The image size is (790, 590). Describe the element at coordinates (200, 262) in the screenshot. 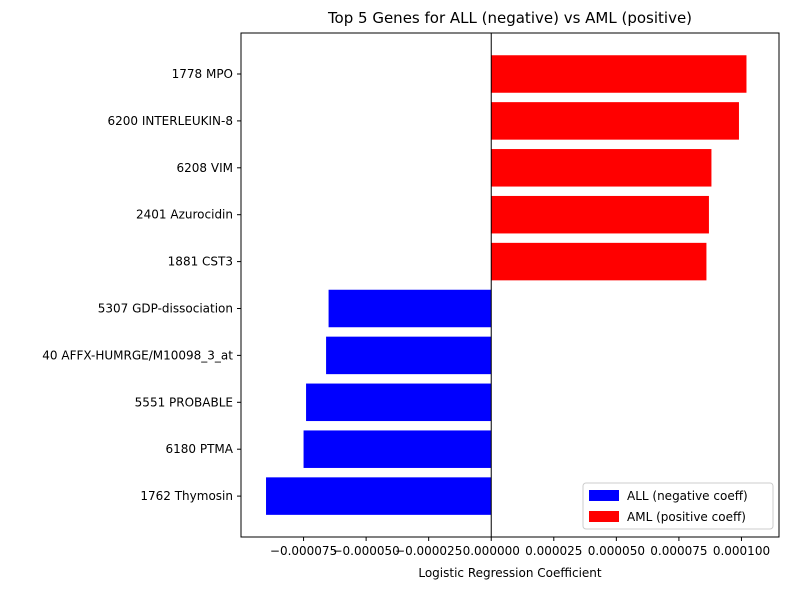

I see `y-tick-label: 1881 CST3` at that location.